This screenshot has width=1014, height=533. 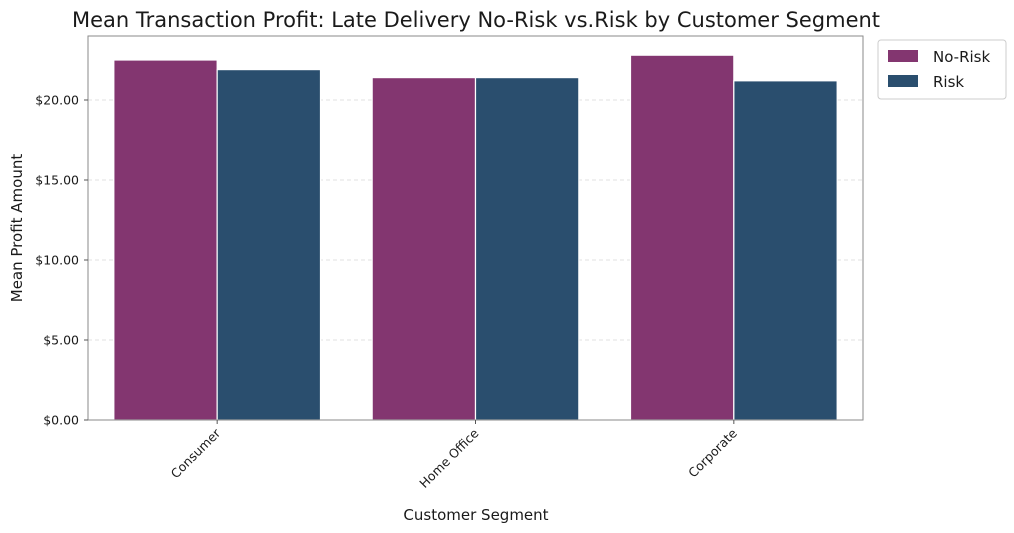 What do you see at coordinates (424, 248) in the screenshot?
I see `bar-no-risk-home-office` at bounding box center [424, 248].